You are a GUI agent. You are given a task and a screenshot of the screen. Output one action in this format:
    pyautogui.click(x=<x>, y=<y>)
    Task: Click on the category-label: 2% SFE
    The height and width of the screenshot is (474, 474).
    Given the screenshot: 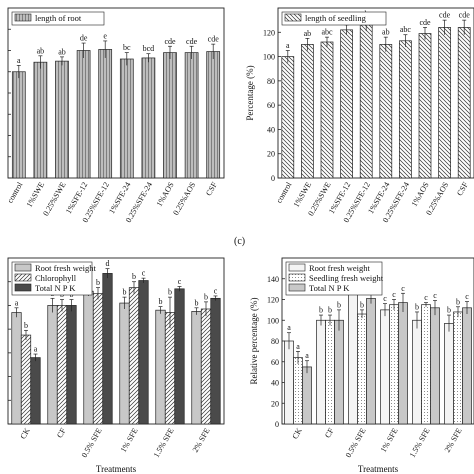 What is the action you would take?
    pyautogui.click(x=201, y=440)
    